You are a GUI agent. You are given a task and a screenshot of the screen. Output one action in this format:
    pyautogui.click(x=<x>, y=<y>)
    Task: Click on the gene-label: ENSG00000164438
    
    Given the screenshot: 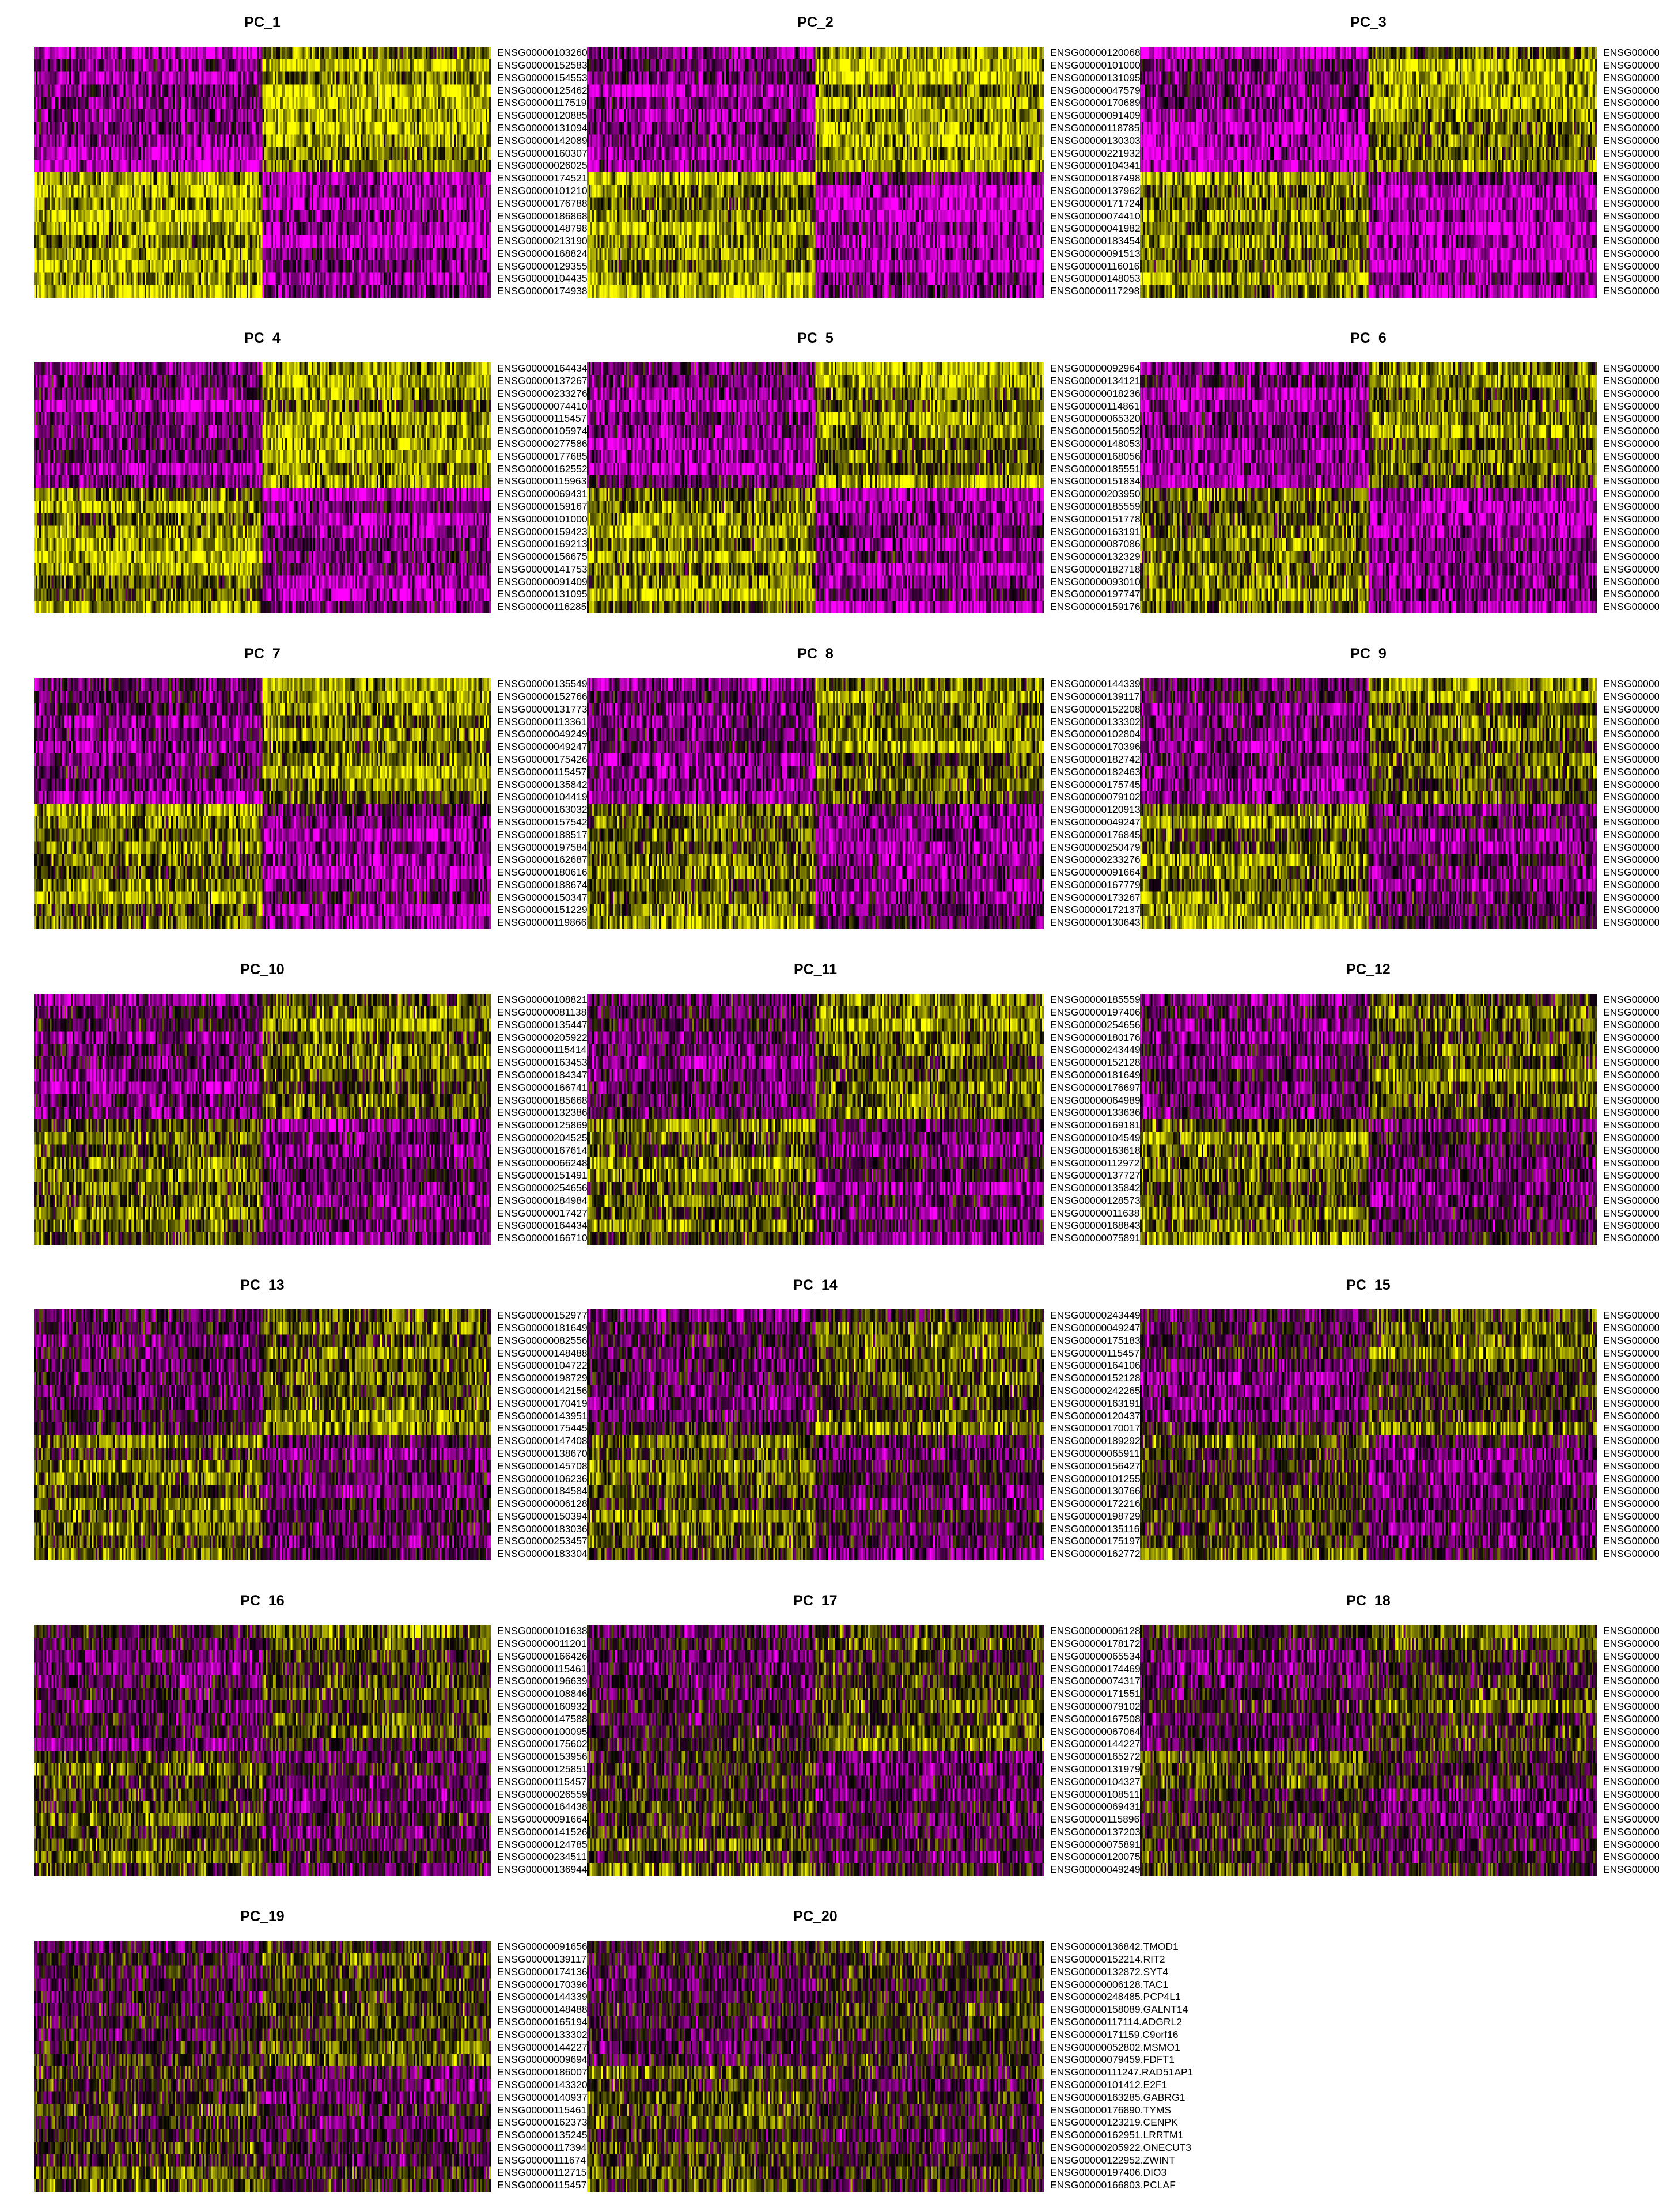 What is the action you would take?
    pyautogui.click(x=542, y=1807)
    